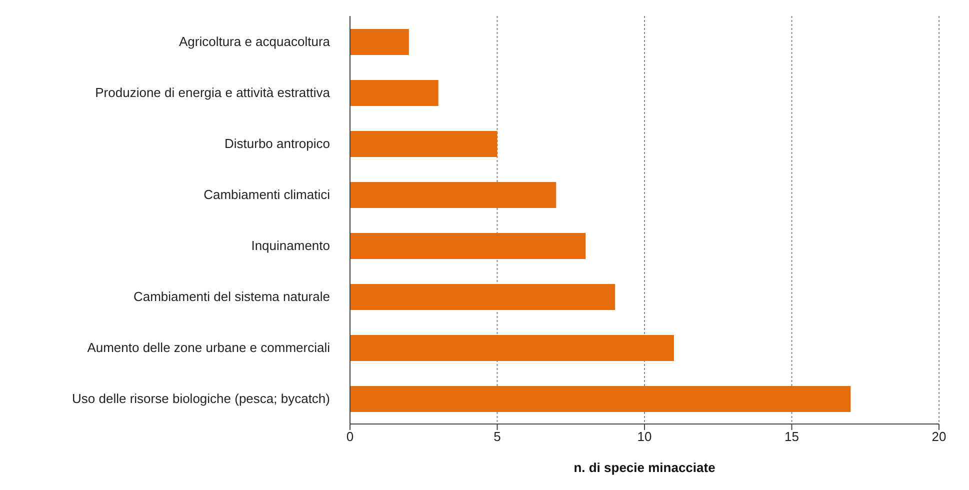 The image size is (969, 490). I want to click on y-tick-label: Cambiamenti climatici, so click(267, 194).